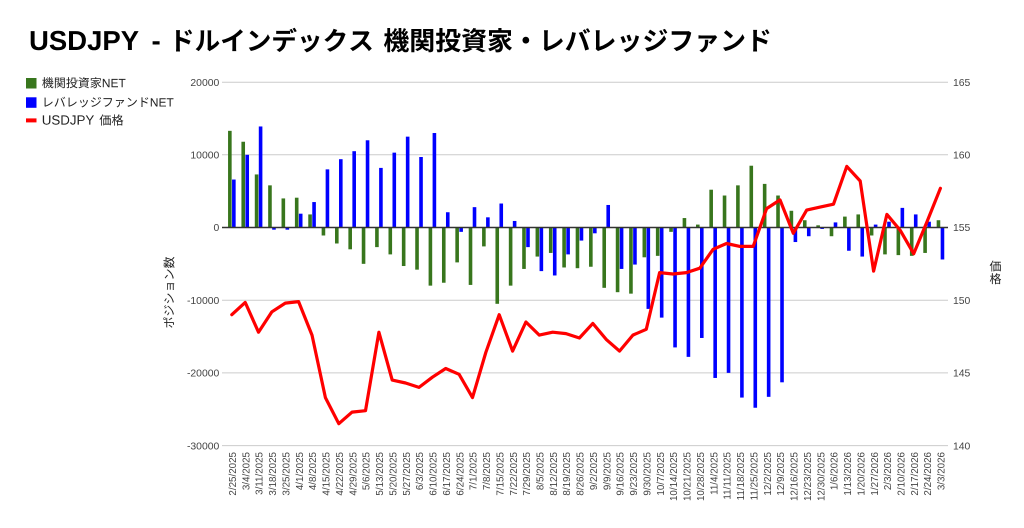 The image size is (1024, 528). Describe the element at coordinates (273, 473) in the screenshot. I see `svg-text: 3/18/2025` at that location.